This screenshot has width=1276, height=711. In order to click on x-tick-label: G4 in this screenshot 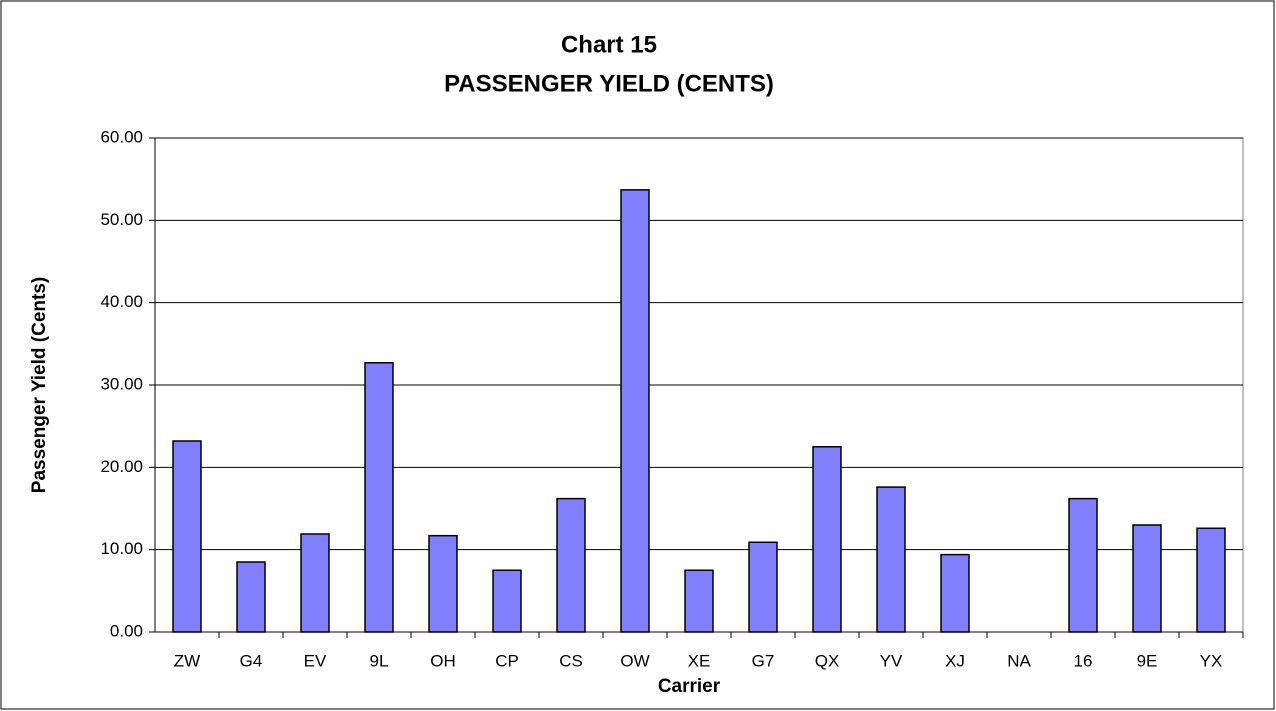, I will do `click(251, 660)`.